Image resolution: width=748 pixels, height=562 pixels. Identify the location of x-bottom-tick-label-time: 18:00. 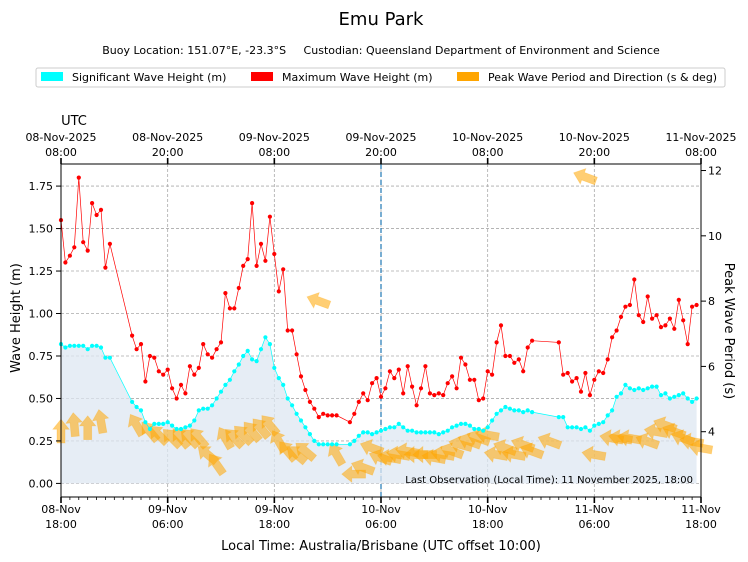
(61, 524).